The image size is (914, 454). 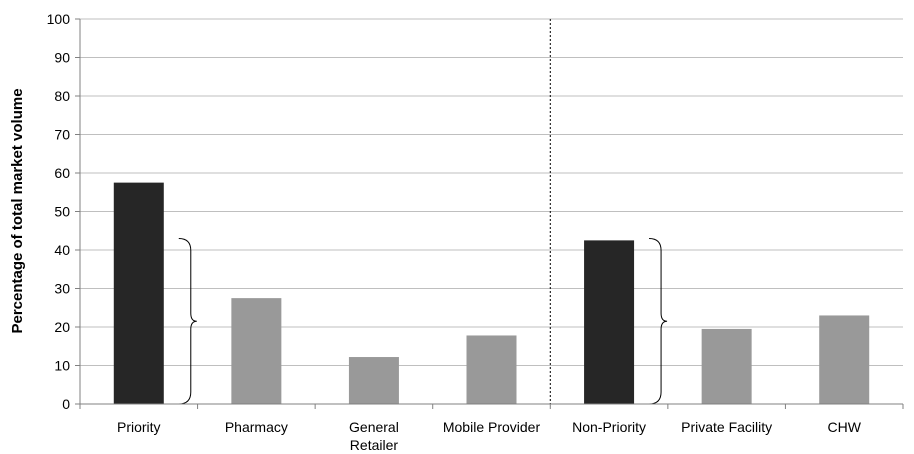 What do you see at coordinates (62, 250) in the screenshot?
I see `y-tick-label: 40` at bounding box center [62, 250].